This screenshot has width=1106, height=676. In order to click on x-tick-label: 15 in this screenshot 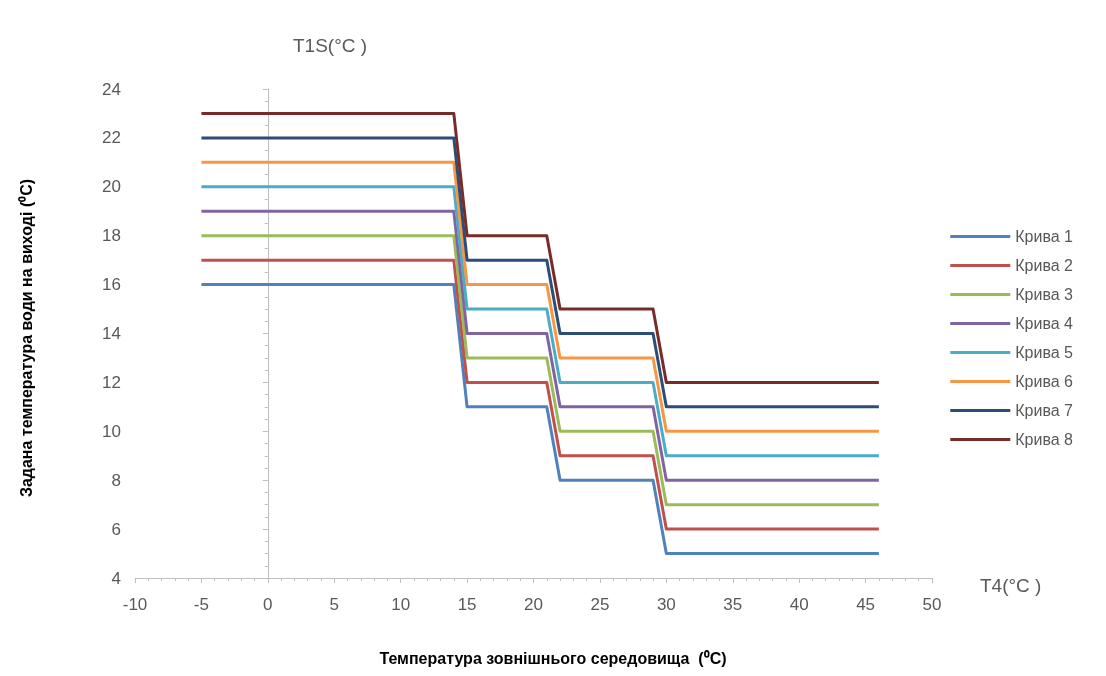, I will do `click(467, 604)`.